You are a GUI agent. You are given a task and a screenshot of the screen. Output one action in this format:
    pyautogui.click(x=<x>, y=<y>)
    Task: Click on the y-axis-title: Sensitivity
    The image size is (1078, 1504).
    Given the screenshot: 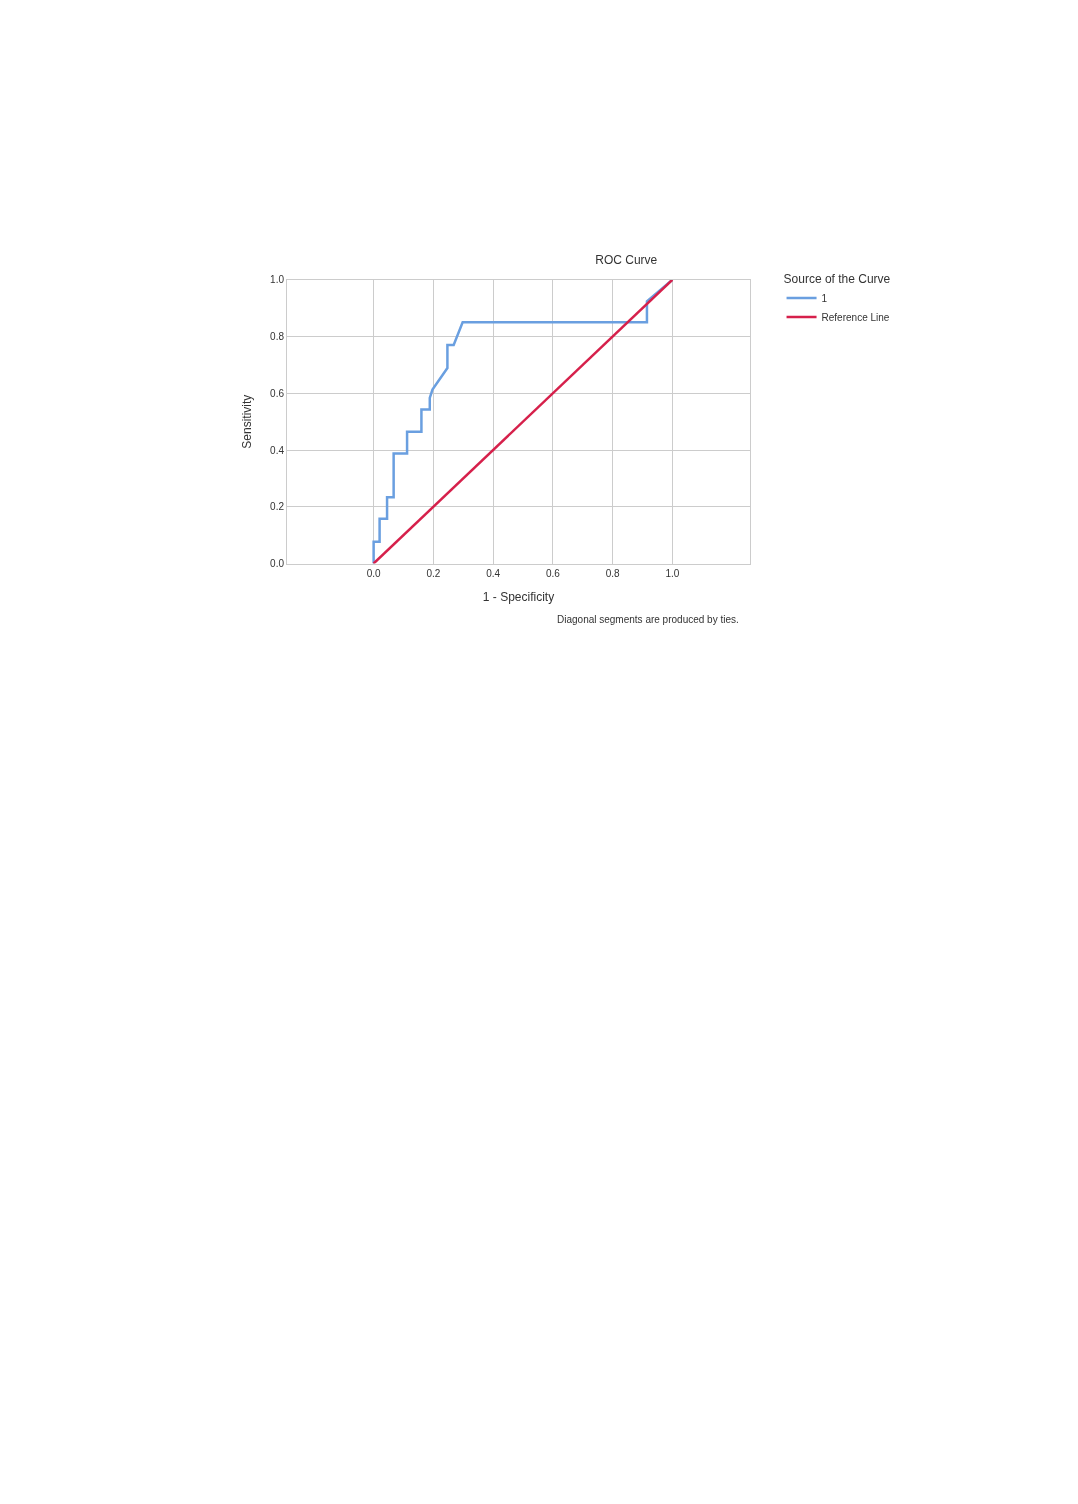 What is the action you would take?
    pyautogui.click(x=247, y=421)
    